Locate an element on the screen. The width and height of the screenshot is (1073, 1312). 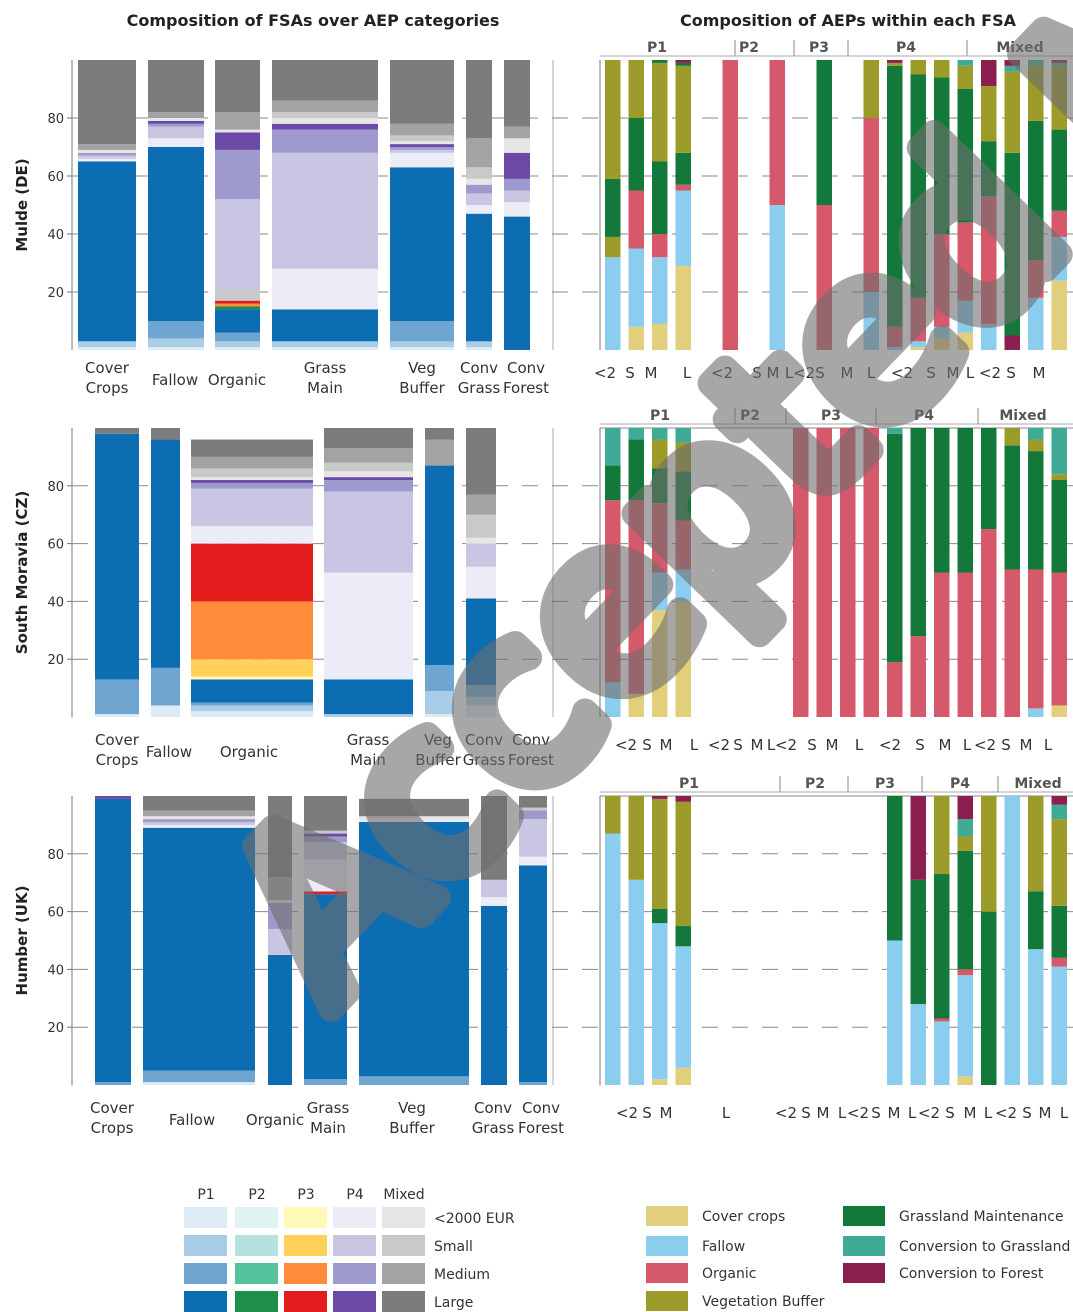
aep-segment-P2-L is located at coordinates (777, 277).